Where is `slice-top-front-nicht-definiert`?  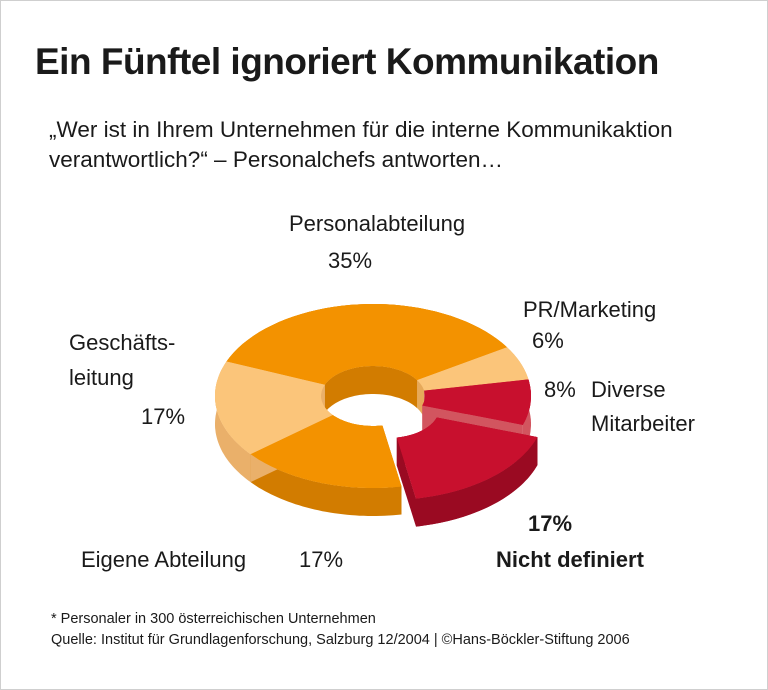
slice-top-front-nicht-definiert is located at coordinates (467, 458).